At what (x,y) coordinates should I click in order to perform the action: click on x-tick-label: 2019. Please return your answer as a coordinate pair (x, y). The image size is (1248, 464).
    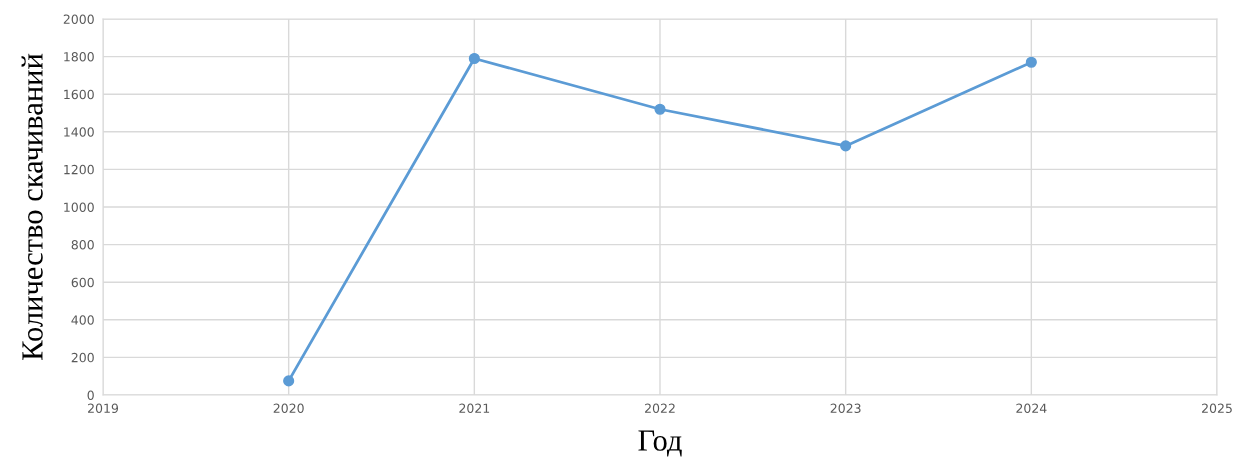
    Looking at the image, I should click on (103, 408).